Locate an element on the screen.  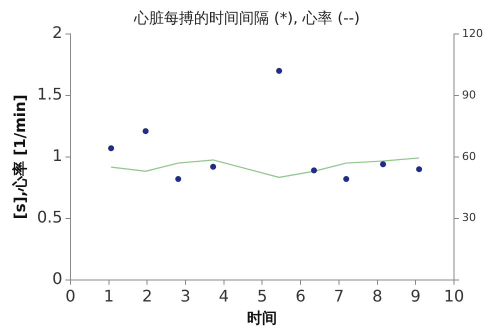
x-tick-label: 2 is located at coordinates (147, 296).